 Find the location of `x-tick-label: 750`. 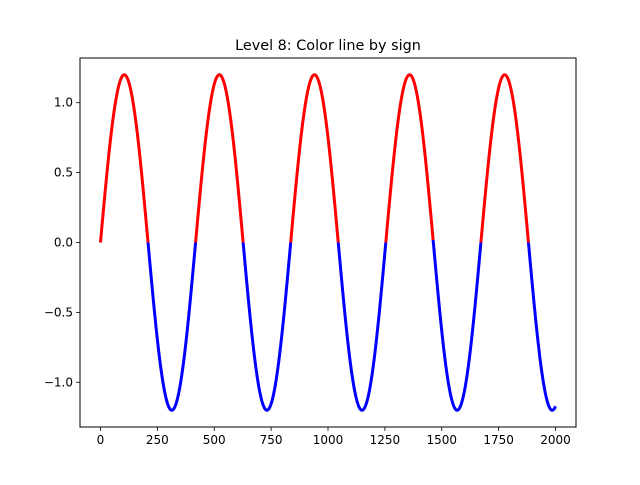

x-tick-label: 750 is located at coordinates (271, 440).